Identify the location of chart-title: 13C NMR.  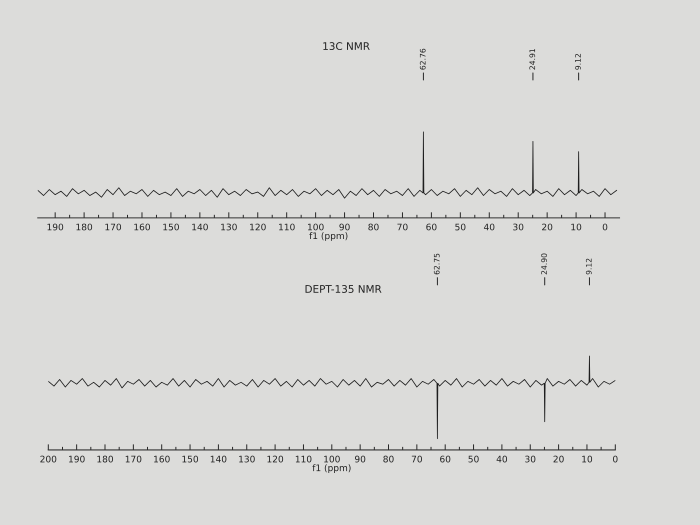
(346, 46).